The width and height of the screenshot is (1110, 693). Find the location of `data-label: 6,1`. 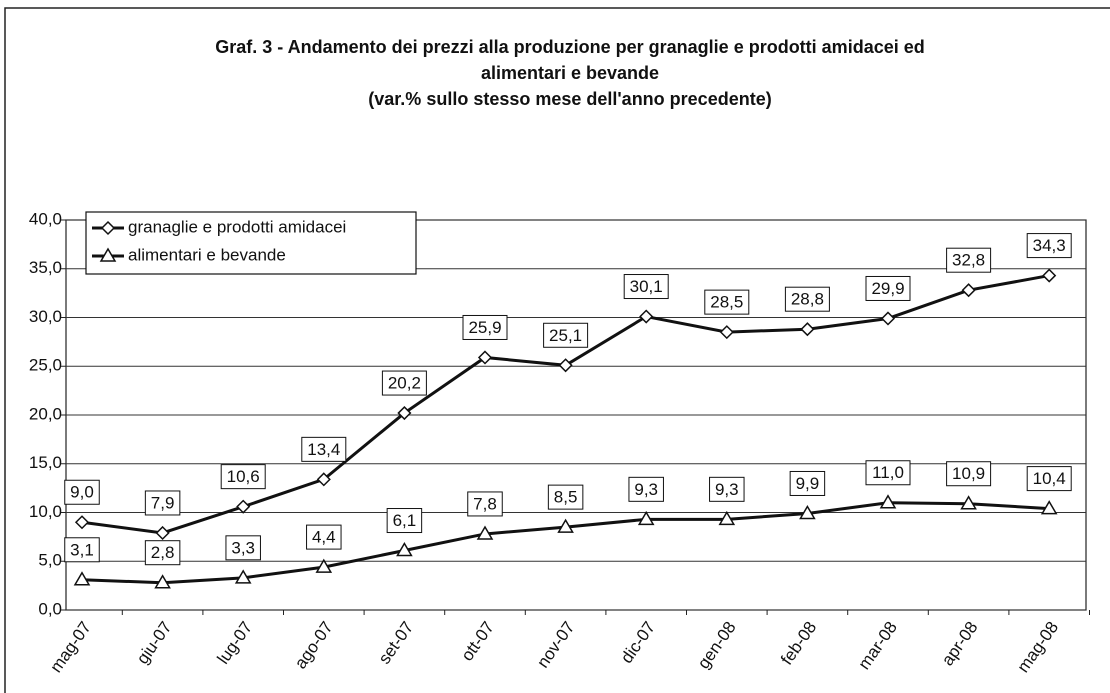

data-label: 6,1 is located at coordinates (405, 520).